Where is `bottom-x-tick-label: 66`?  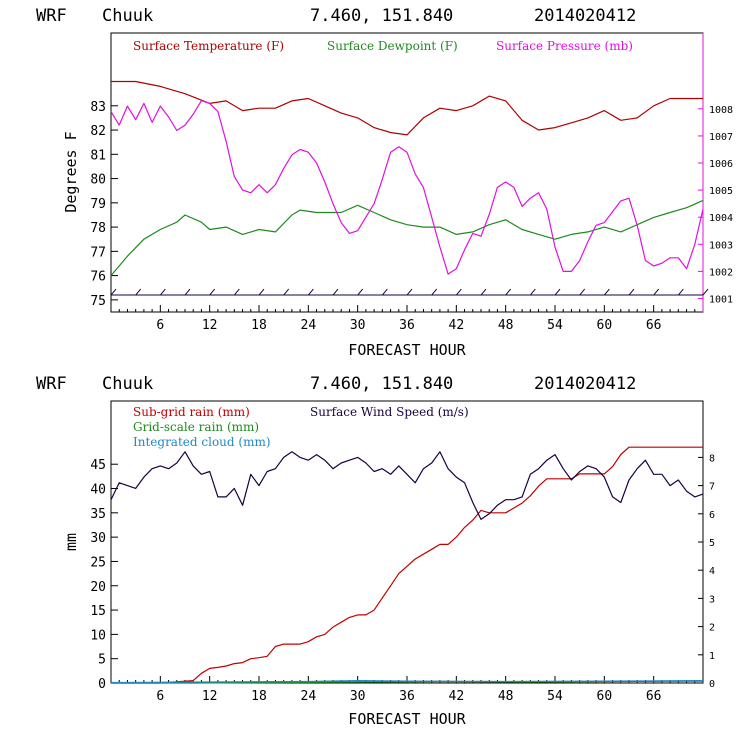 bottom-x-tick-label: 66 is located at coordinates (654, 696).